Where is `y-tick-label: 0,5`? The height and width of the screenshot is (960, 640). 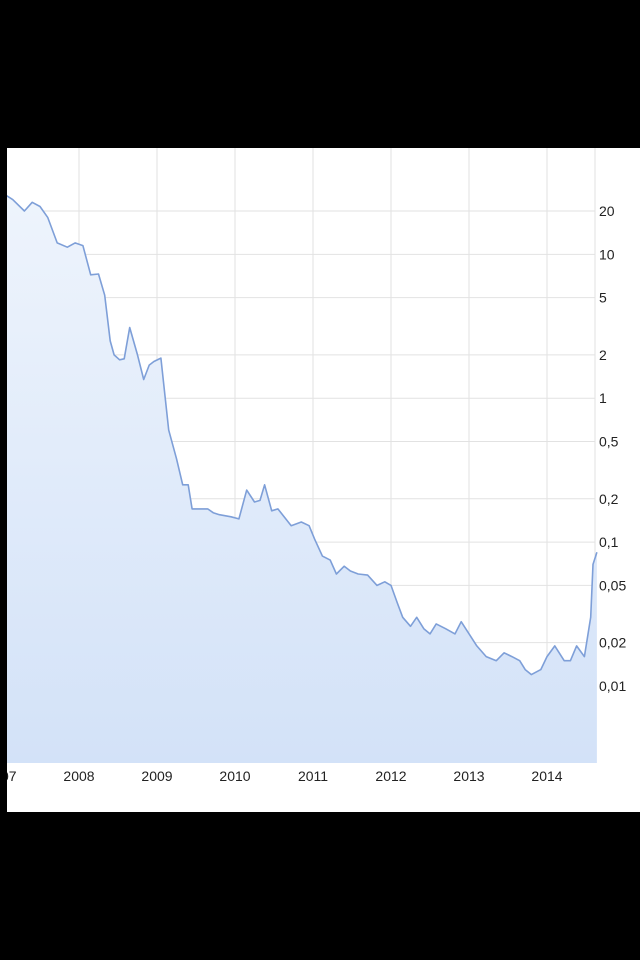 y-tick-label: 0,5 is located at coordinates (609, 442).